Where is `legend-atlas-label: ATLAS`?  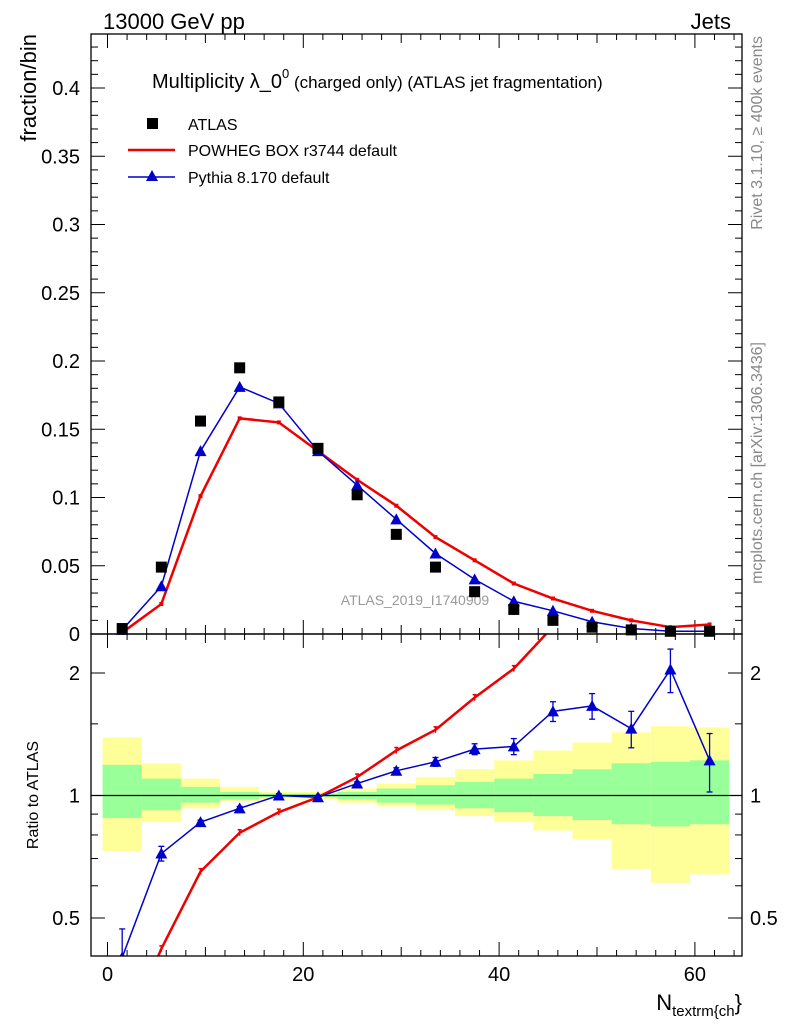
legend-atlas-label: ATLAS is located at coordinates (213, 125).